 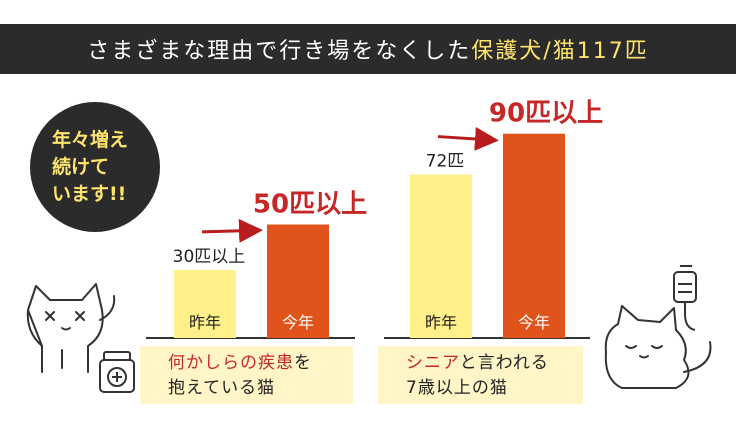 What do you see at coordinates (90, 139) in the screenshot?
I see `badge-line-1: 年々増え` at bounding box center [90, 139].